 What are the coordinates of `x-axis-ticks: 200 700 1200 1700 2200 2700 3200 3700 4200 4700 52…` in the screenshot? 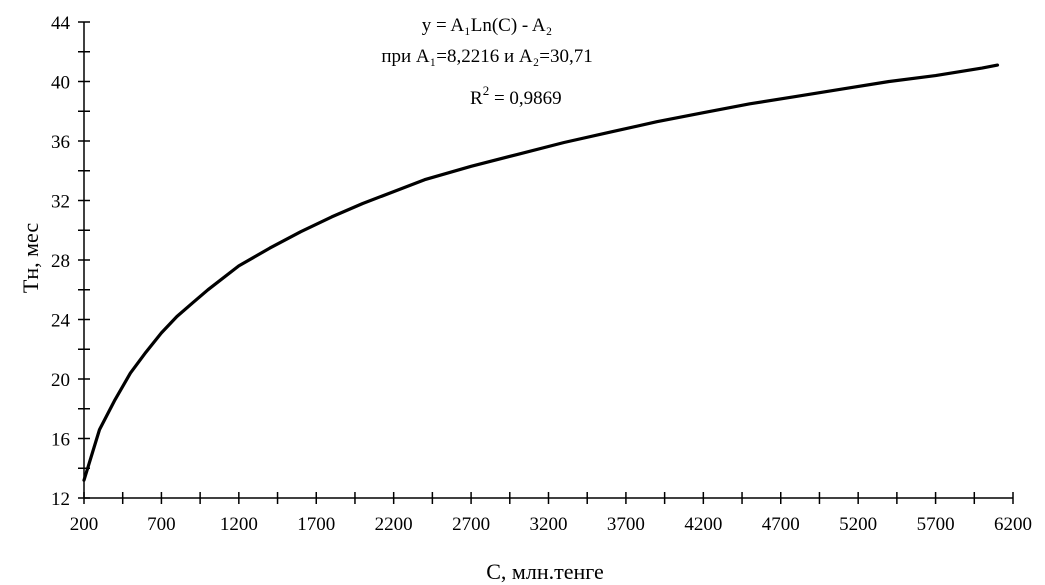 It's located at (551, 513).